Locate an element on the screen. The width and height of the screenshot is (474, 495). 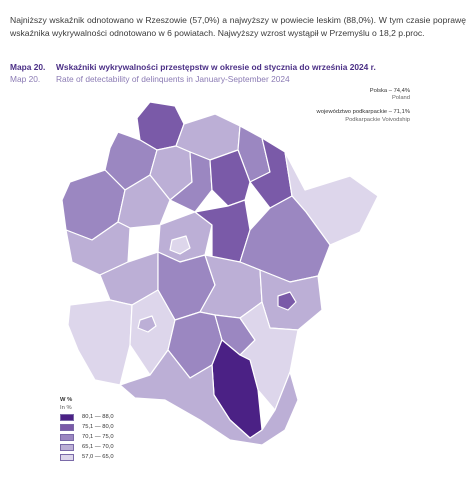
county-sw is located at coordinates (100, 342).